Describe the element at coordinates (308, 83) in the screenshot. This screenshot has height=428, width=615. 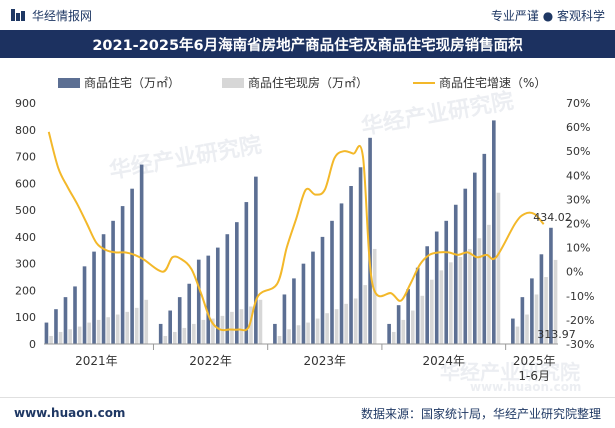
I see `legend-label-bar2: 商品住宅现房（万㎡）` at that location.